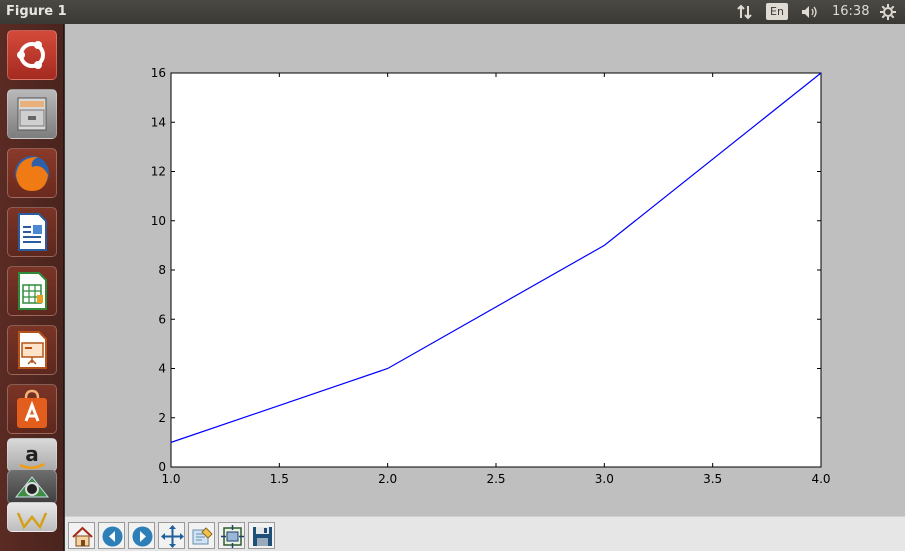 The height and width of the screenshot is (551, 905). What do you see at coordinates (162, 467) in the screenshot?
I see `y-tick-label: 0` at bounding box center [162, 467].